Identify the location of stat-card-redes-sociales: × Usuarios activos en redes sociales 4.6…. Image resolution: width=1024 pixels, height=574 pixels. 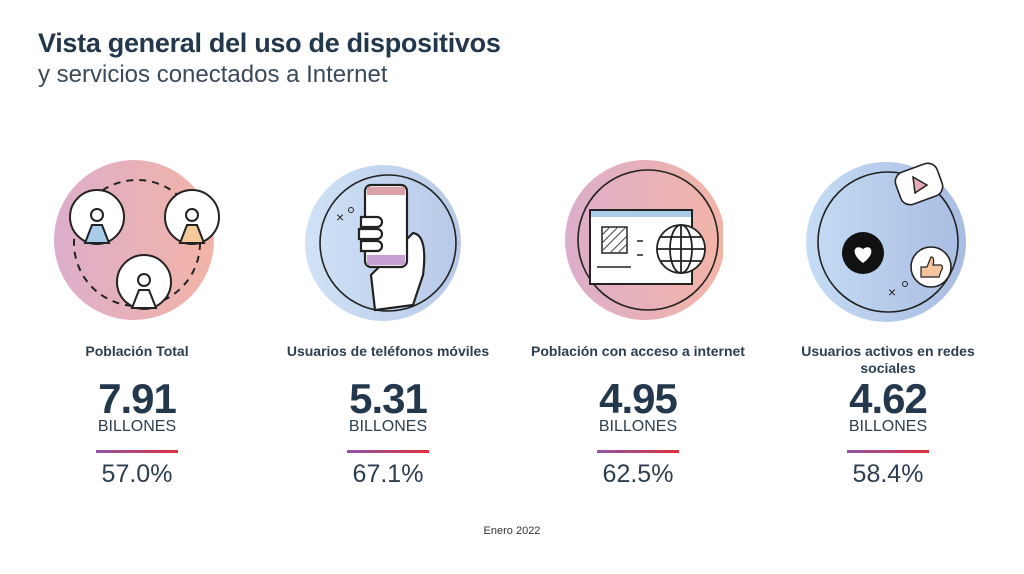
(888, 321).